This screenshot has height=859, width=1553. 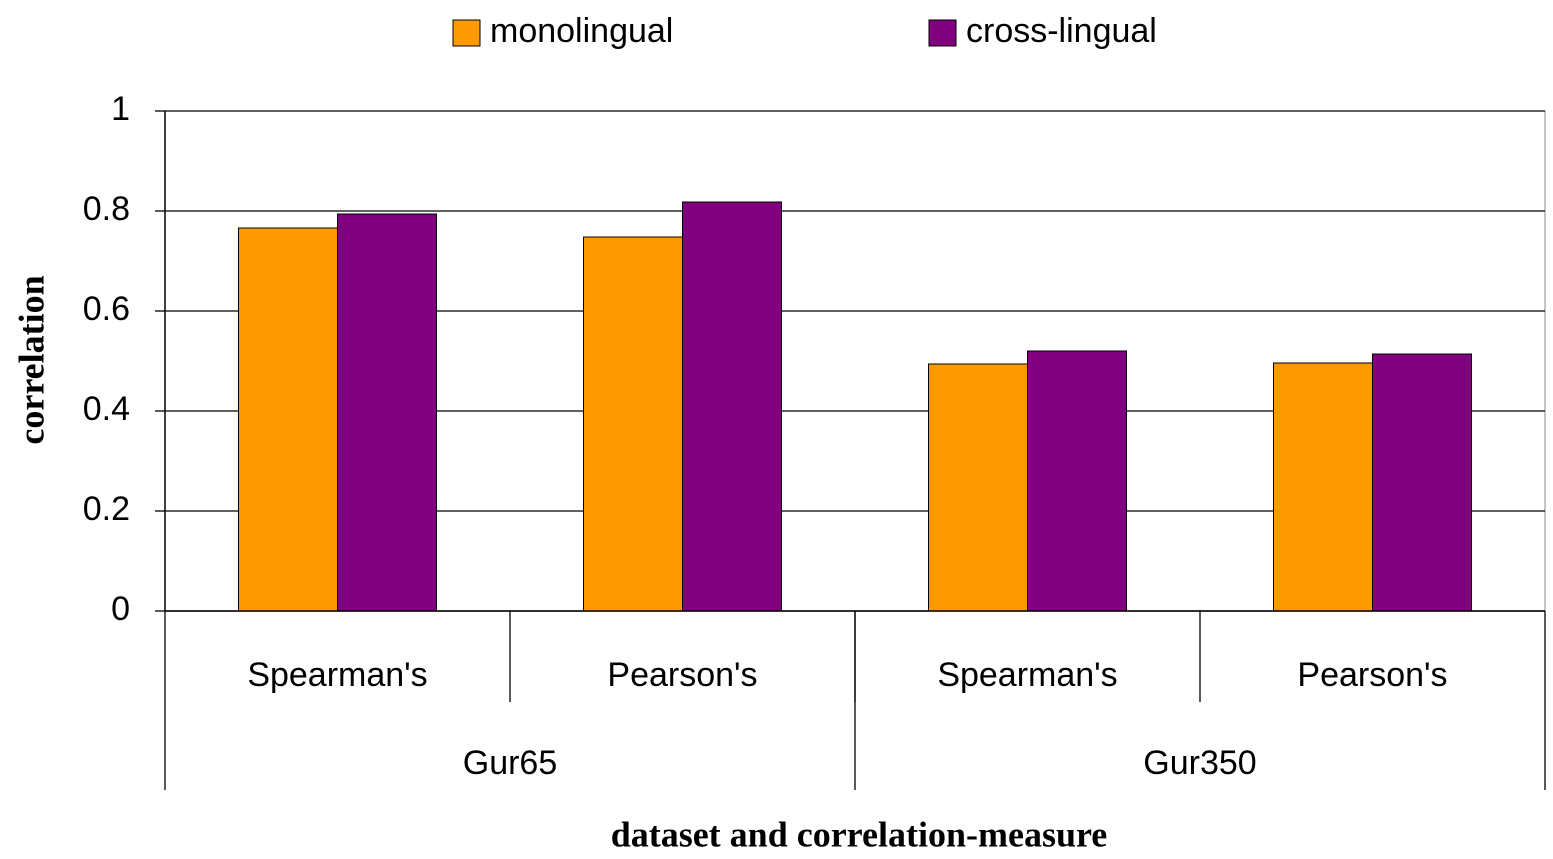 I want to click on legend-label: cross-lingual, so click(x=1061, y=31).